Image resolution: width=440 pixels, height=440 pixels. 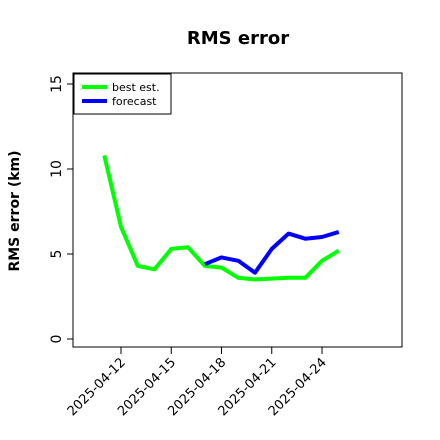 I want to click on y-tick-label: 15, so click(x=57, y=84).